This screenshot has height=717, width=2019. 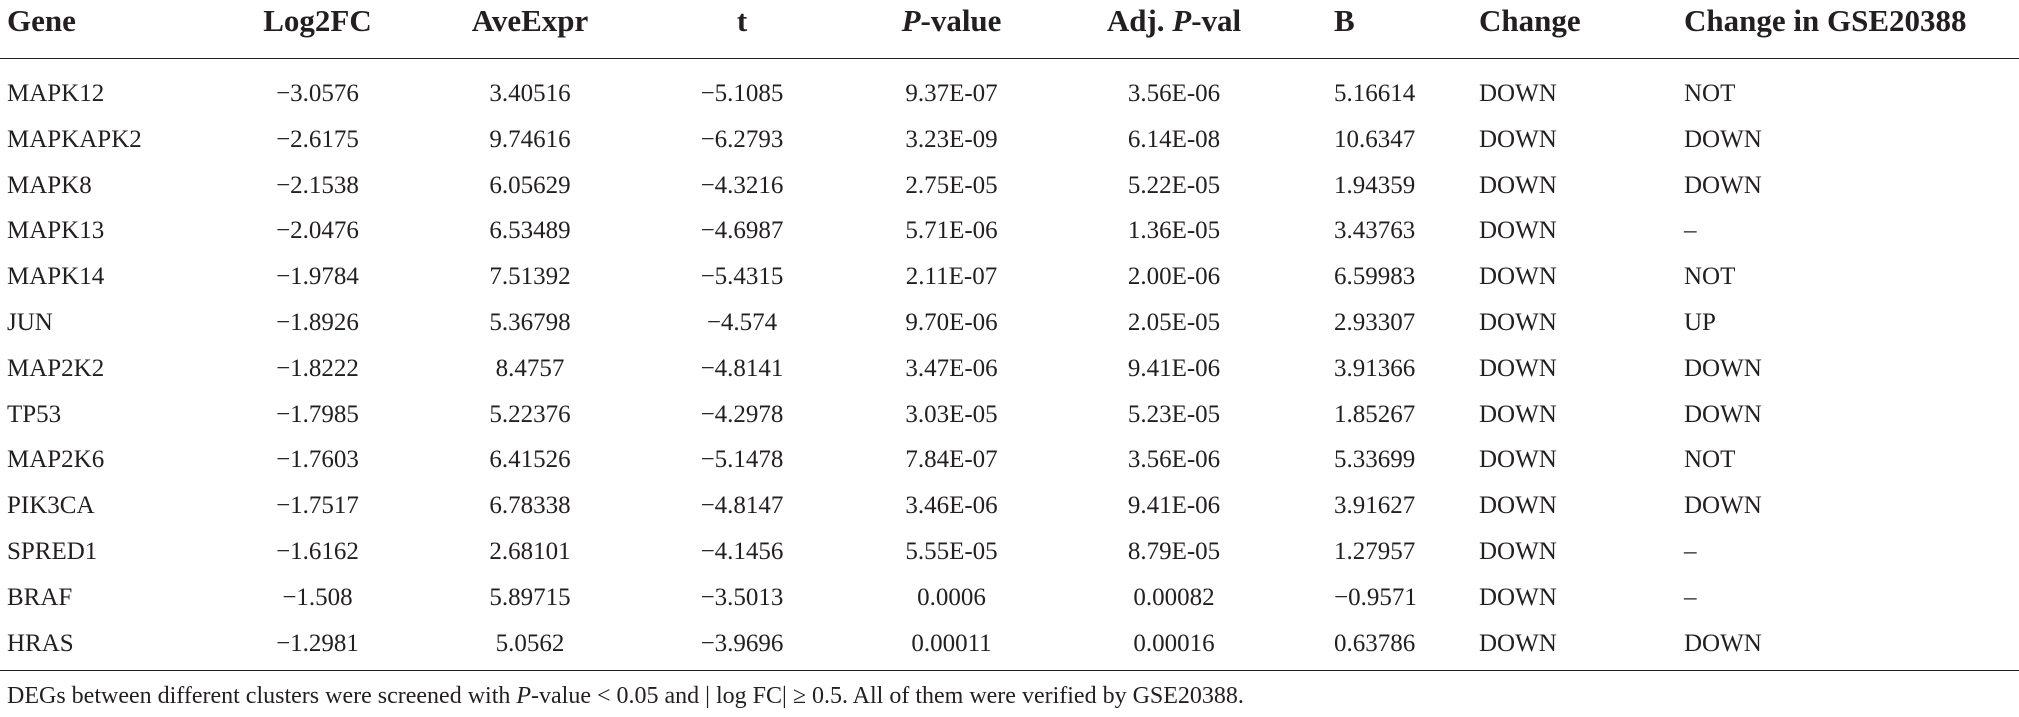 I want to click on cell-t: −4.1456, so click(x=742, y=551).